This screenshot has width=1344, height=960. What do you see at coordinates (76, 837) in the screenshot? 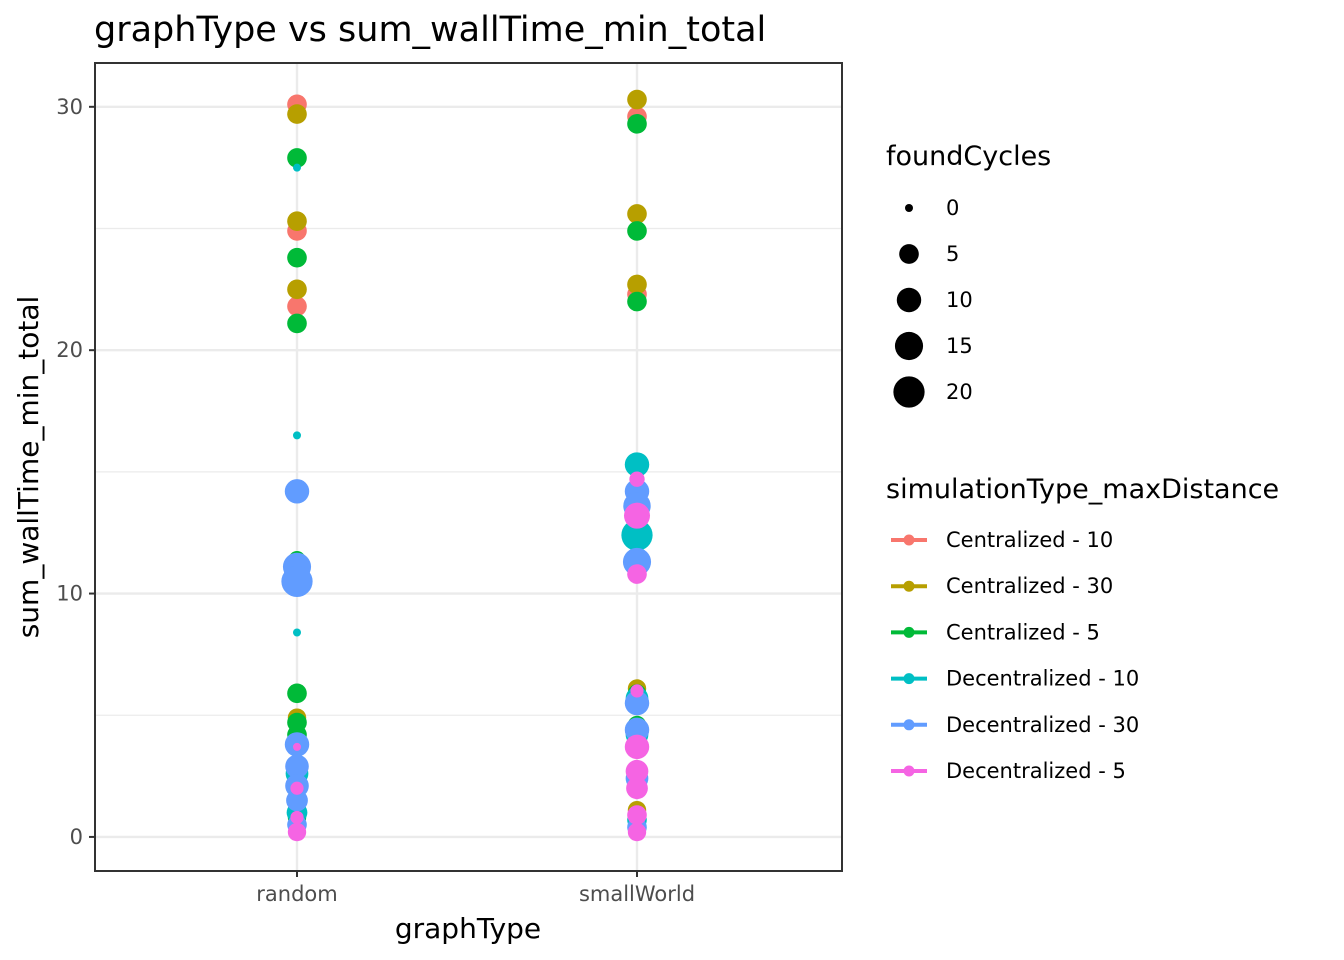
I see `y-tick-label: 0` at bounding box center [76, 837].